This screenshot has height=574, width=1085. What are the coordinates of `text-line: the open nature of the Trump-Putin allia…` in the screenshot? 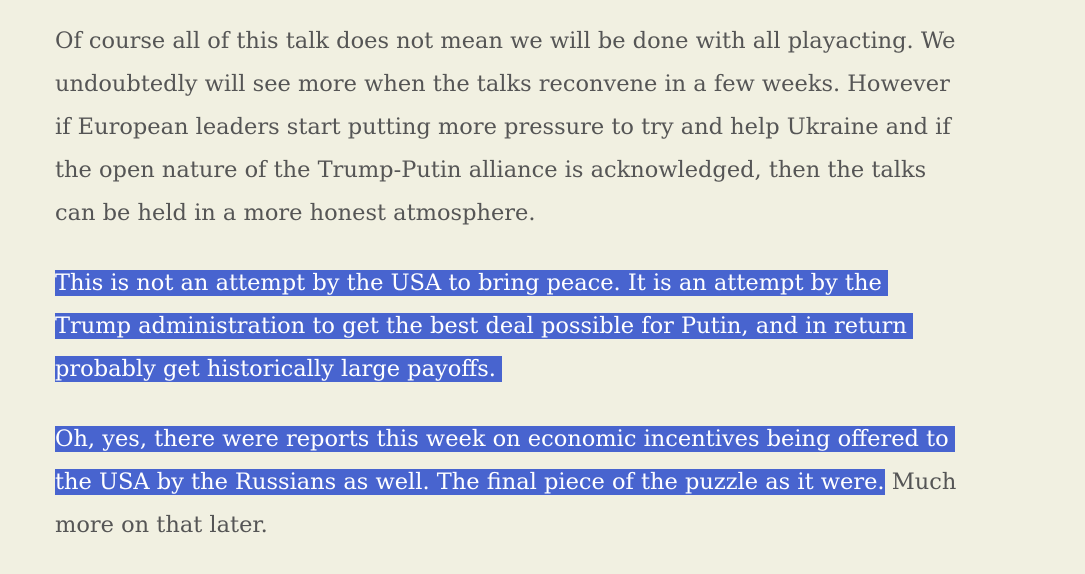 It's located at (491, 170).